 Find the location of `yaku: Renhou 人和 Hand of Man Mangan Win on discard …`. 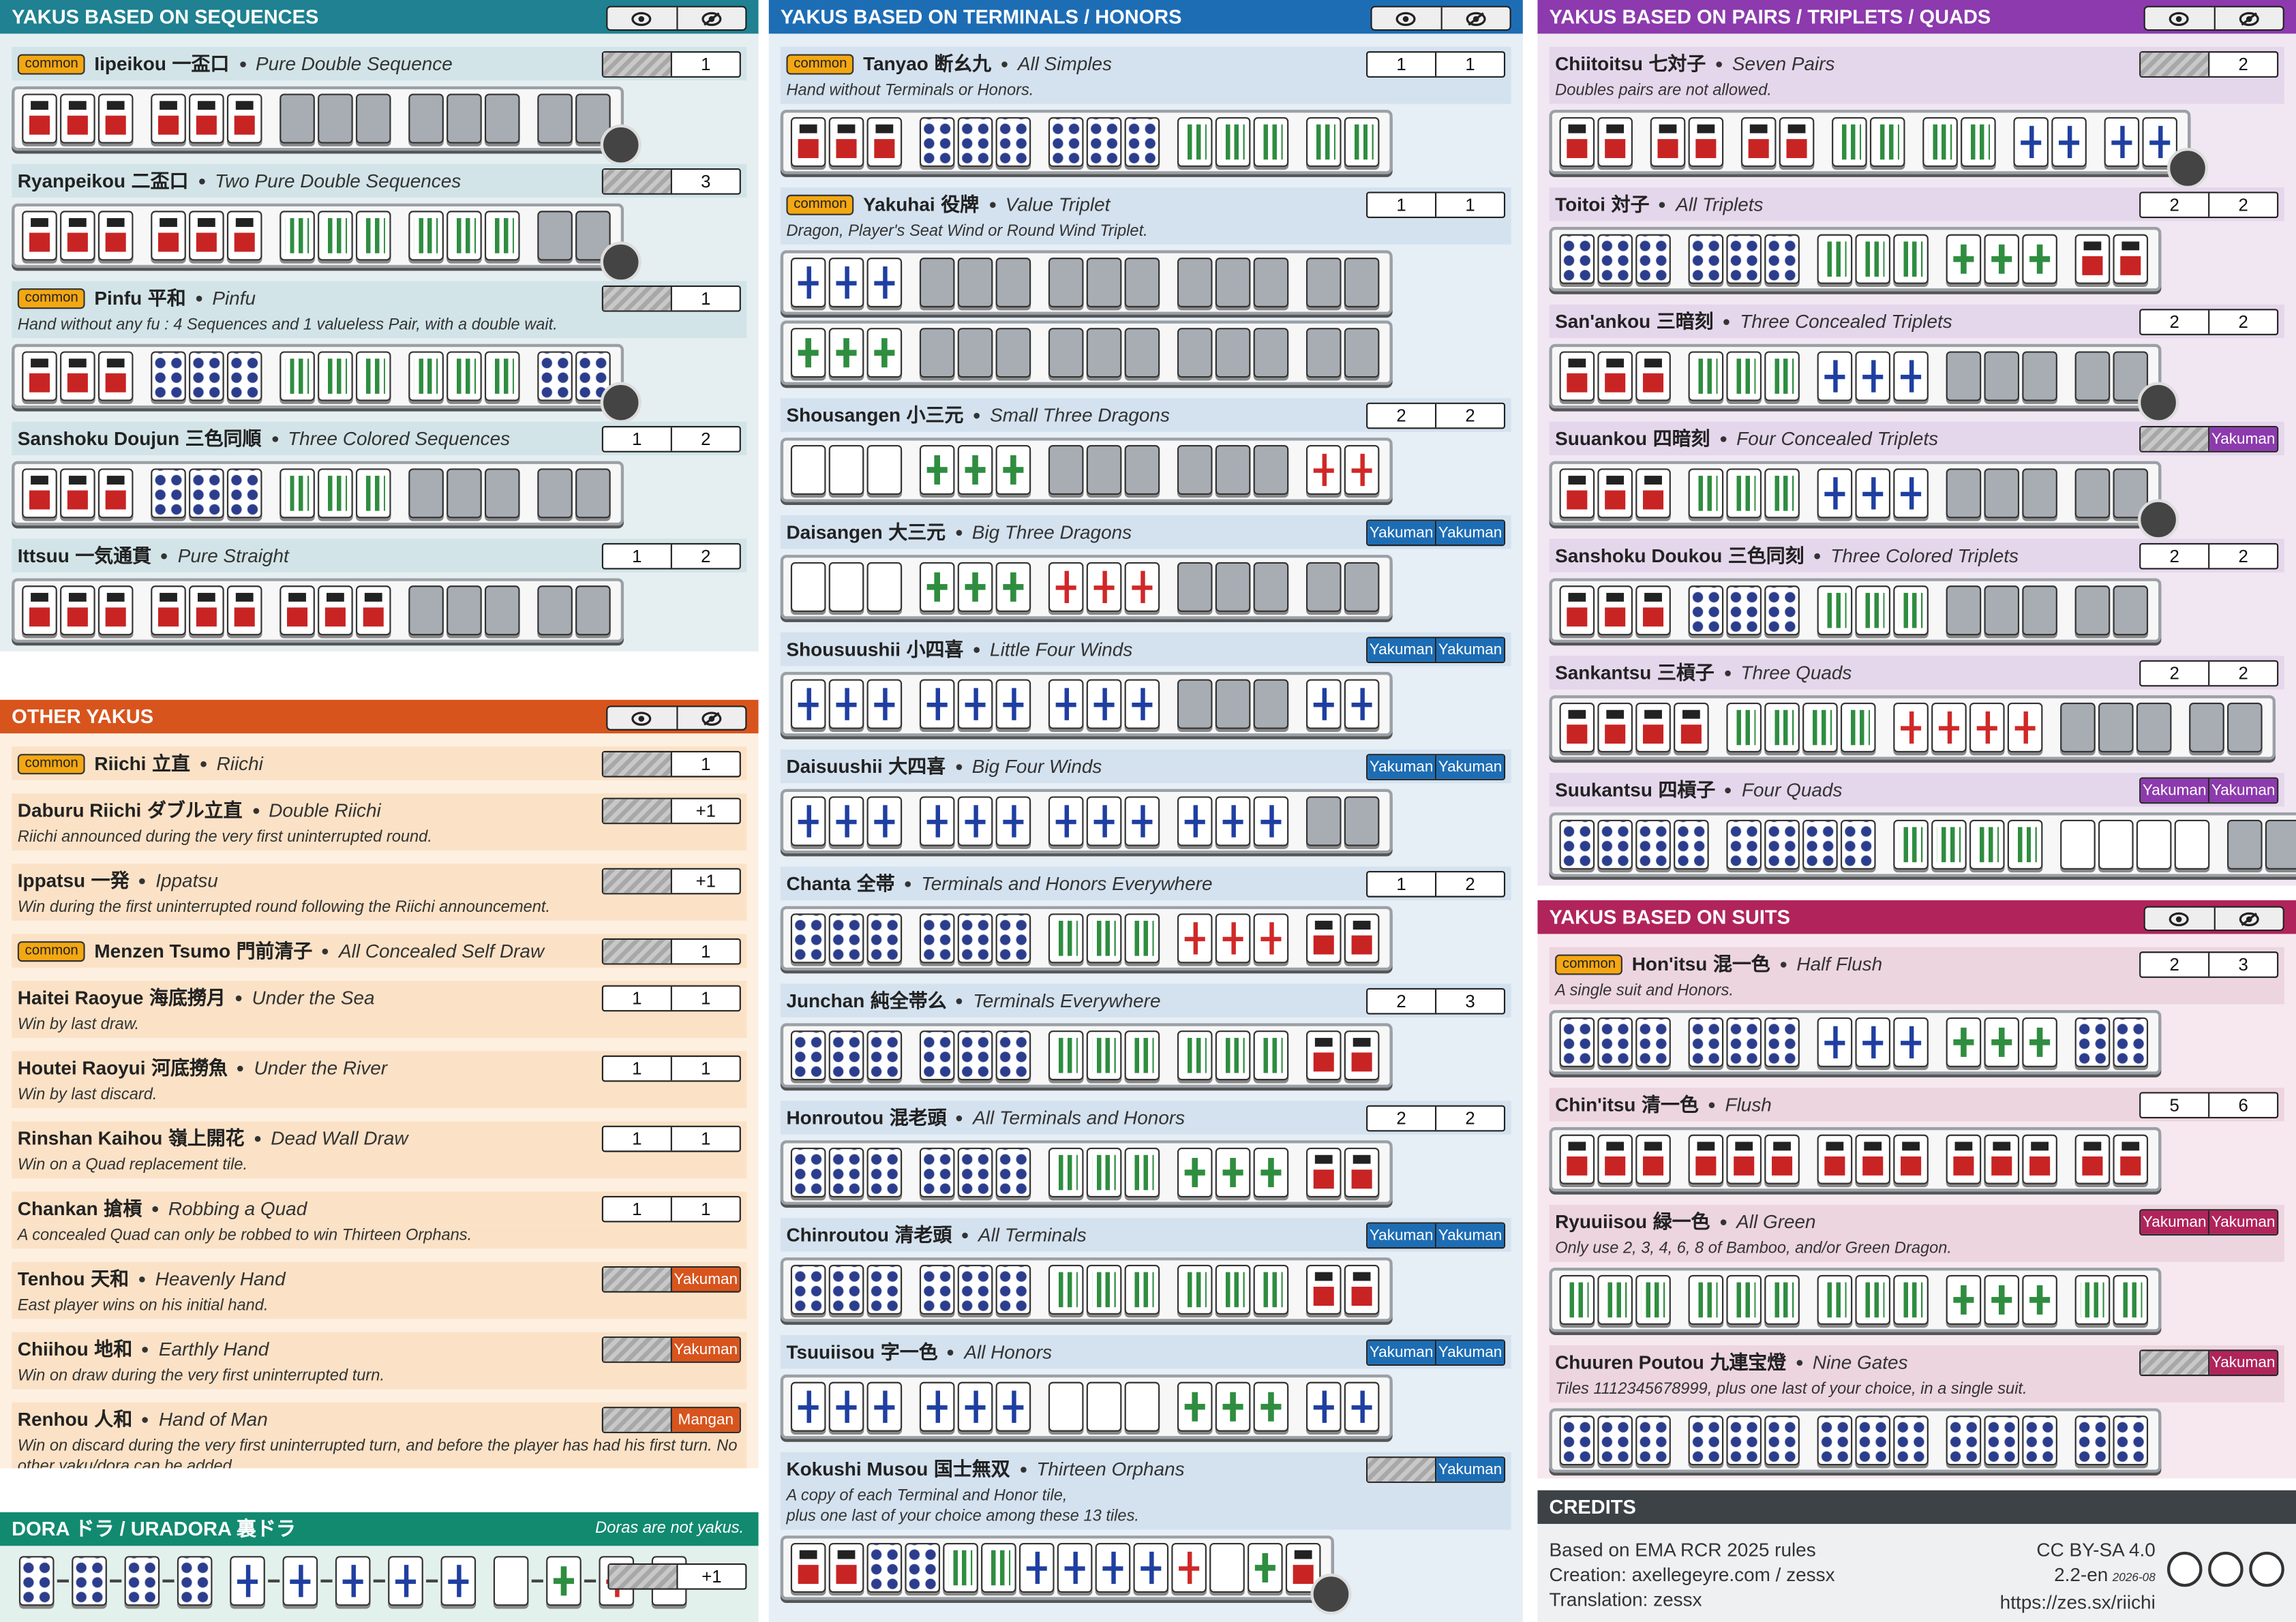

yaku: Renhou 人和 Hand of Man Mangan Win on discard … is located at coordinates (380, 1435).